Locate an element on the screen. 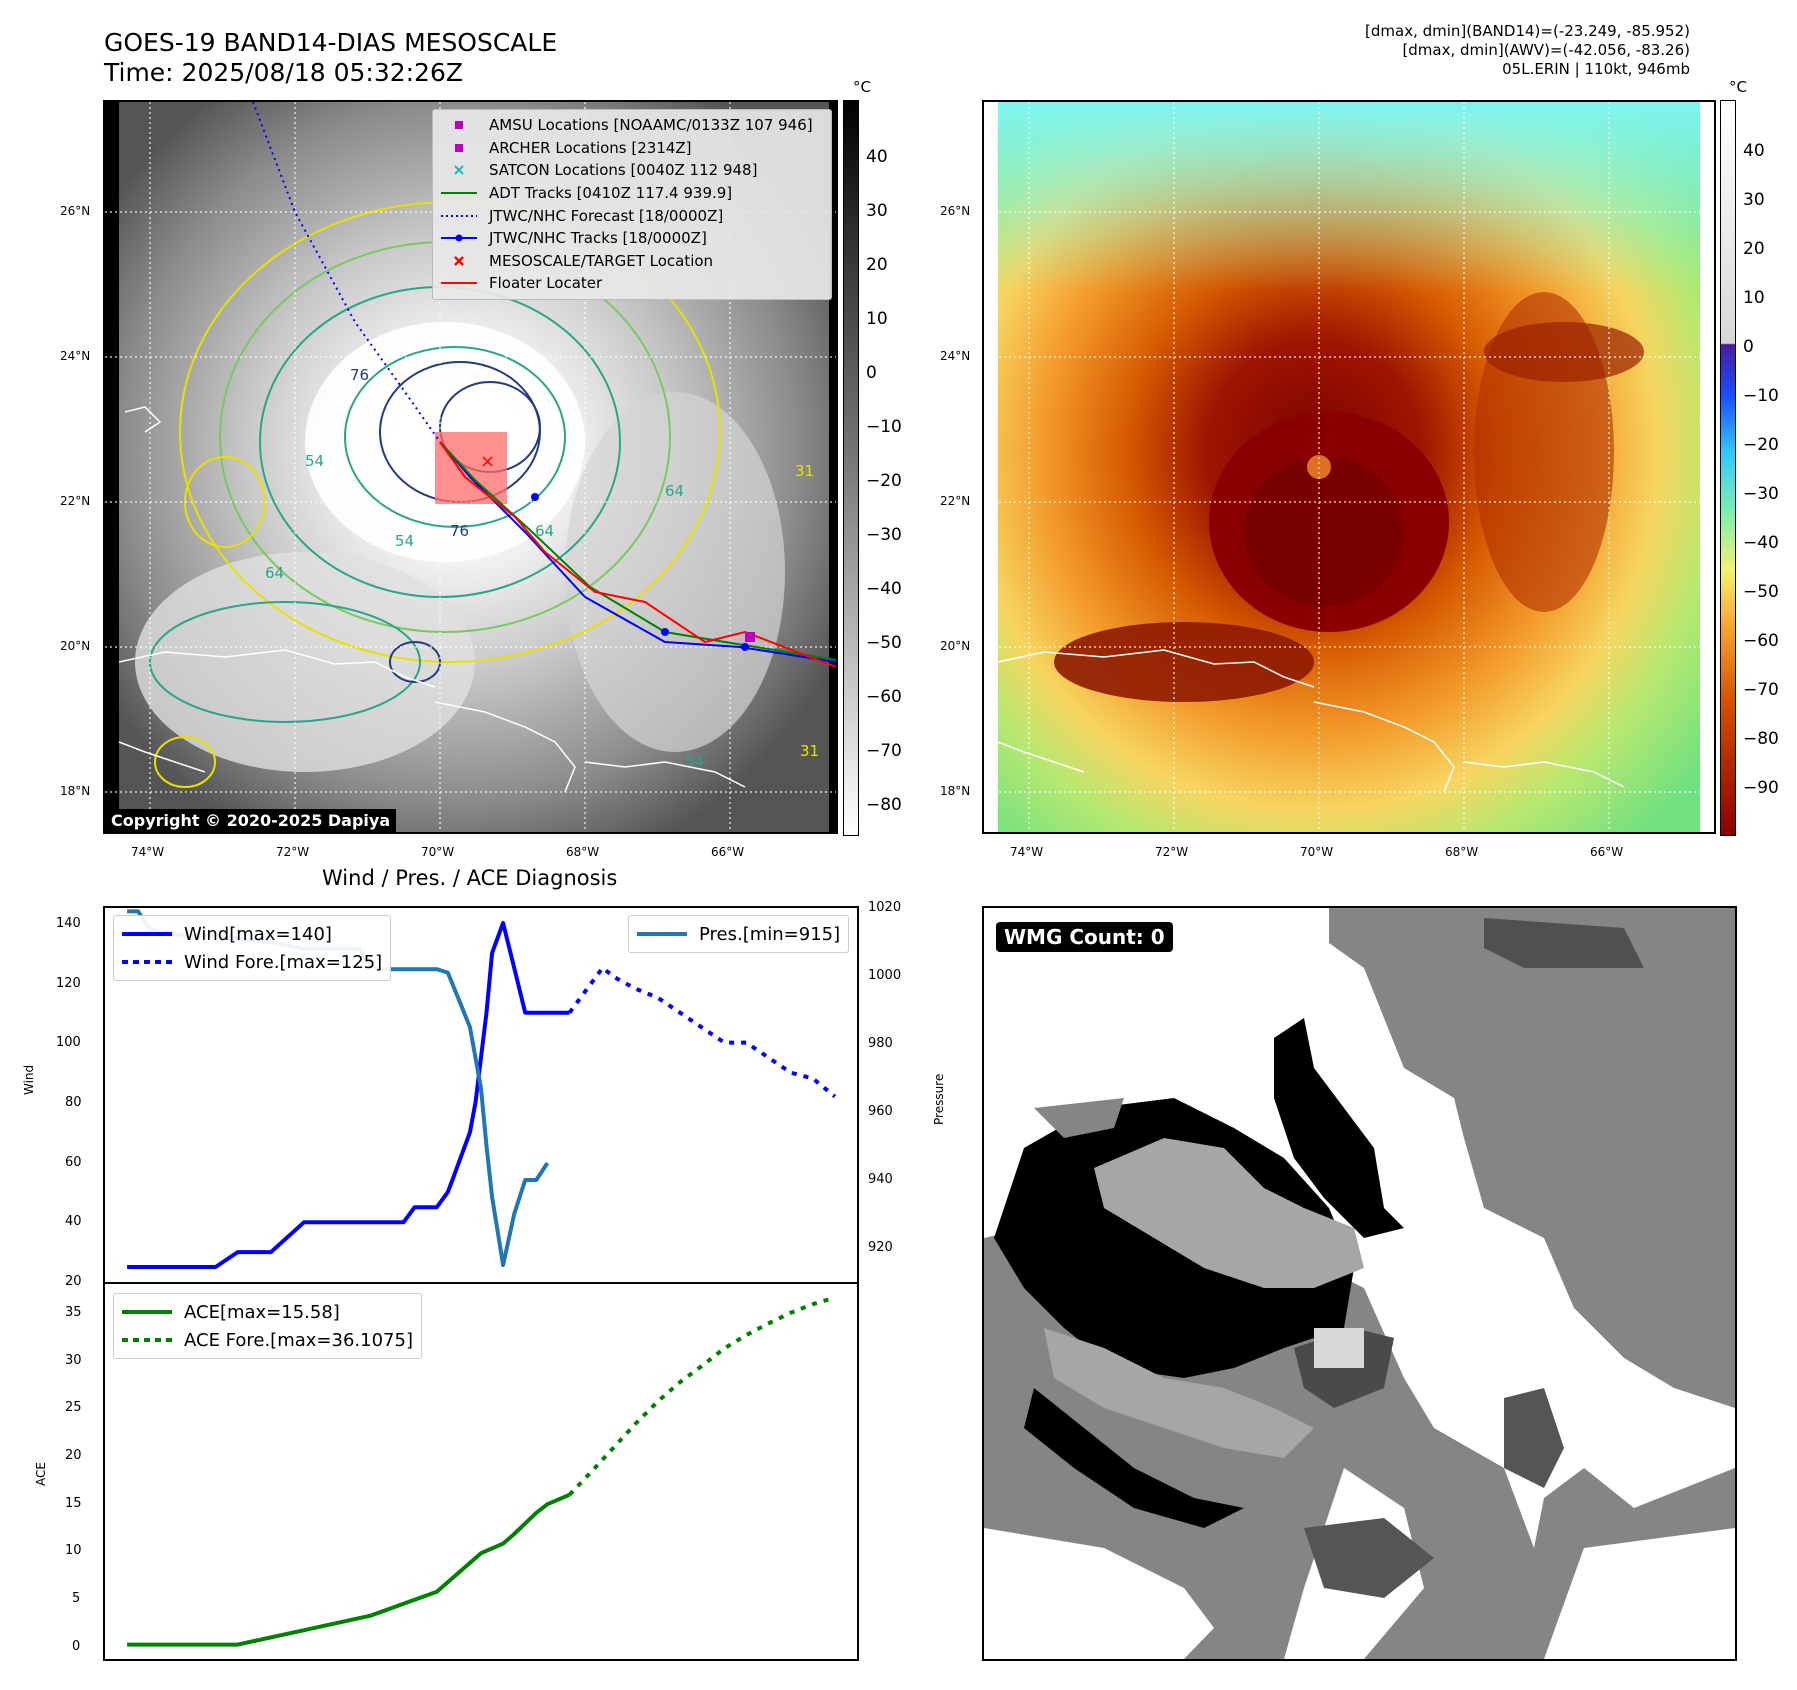 The height and width of the screenshot is (1690, 1797). diagnosis-title: Wind / Pres. / ACE Diagnosis is located at coordinates (470, 878).